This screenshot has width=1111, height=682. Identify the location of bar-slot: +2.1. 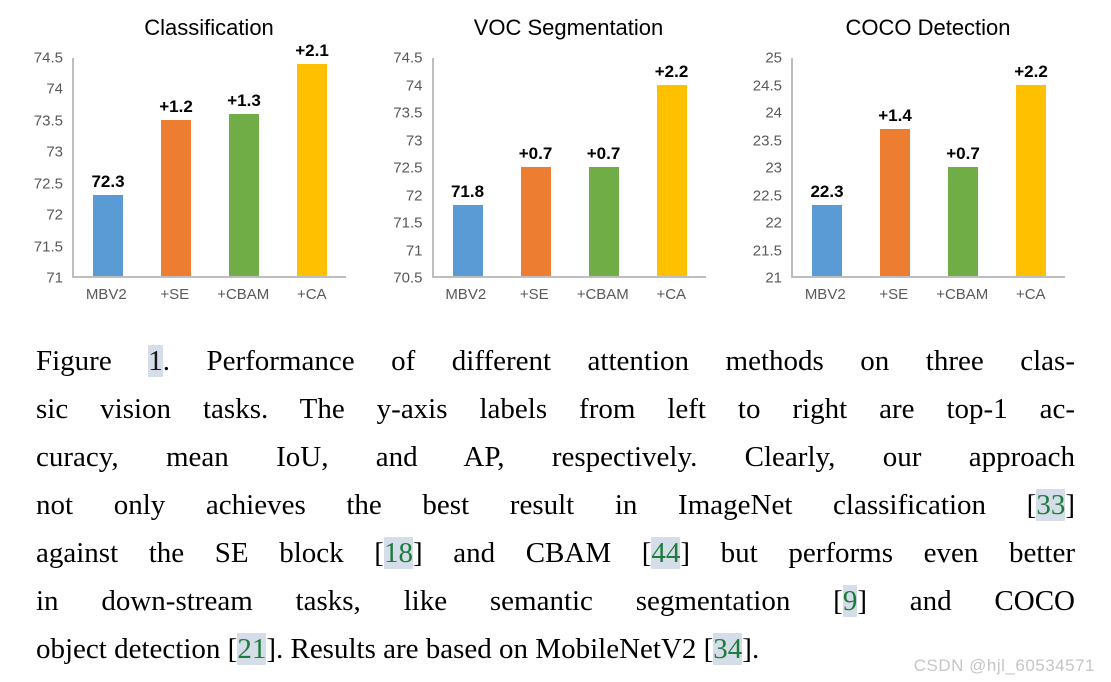
(312, 158).